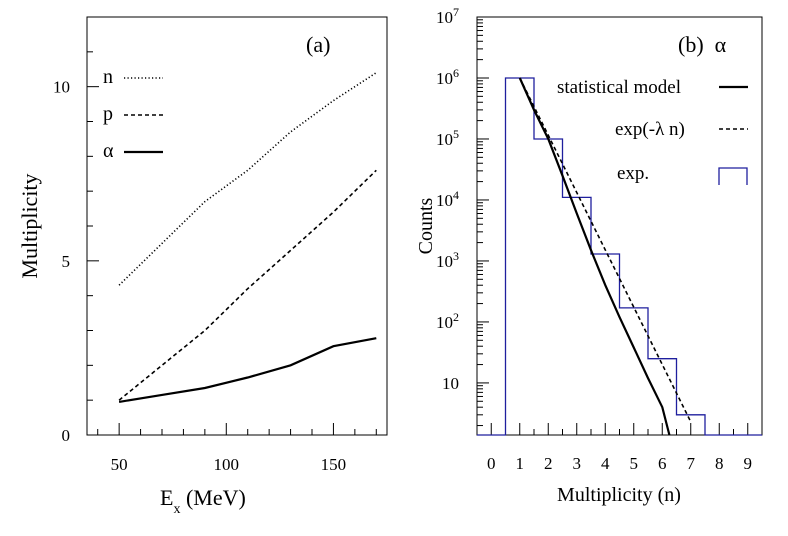 The width and height of the screenshot is (788, 536). Describe the element at coordinates (426, 225) in the screenshot. I see `panel-b-ylabel: Counts` at that location.